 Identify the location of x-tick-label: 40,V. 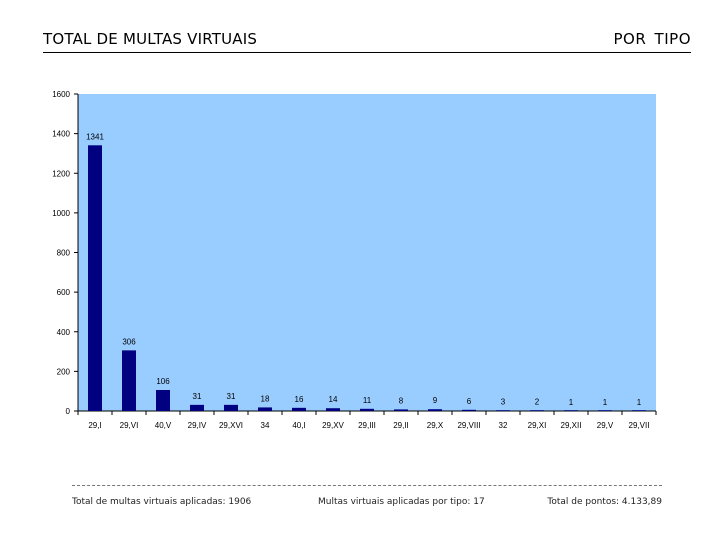
(163, 425).